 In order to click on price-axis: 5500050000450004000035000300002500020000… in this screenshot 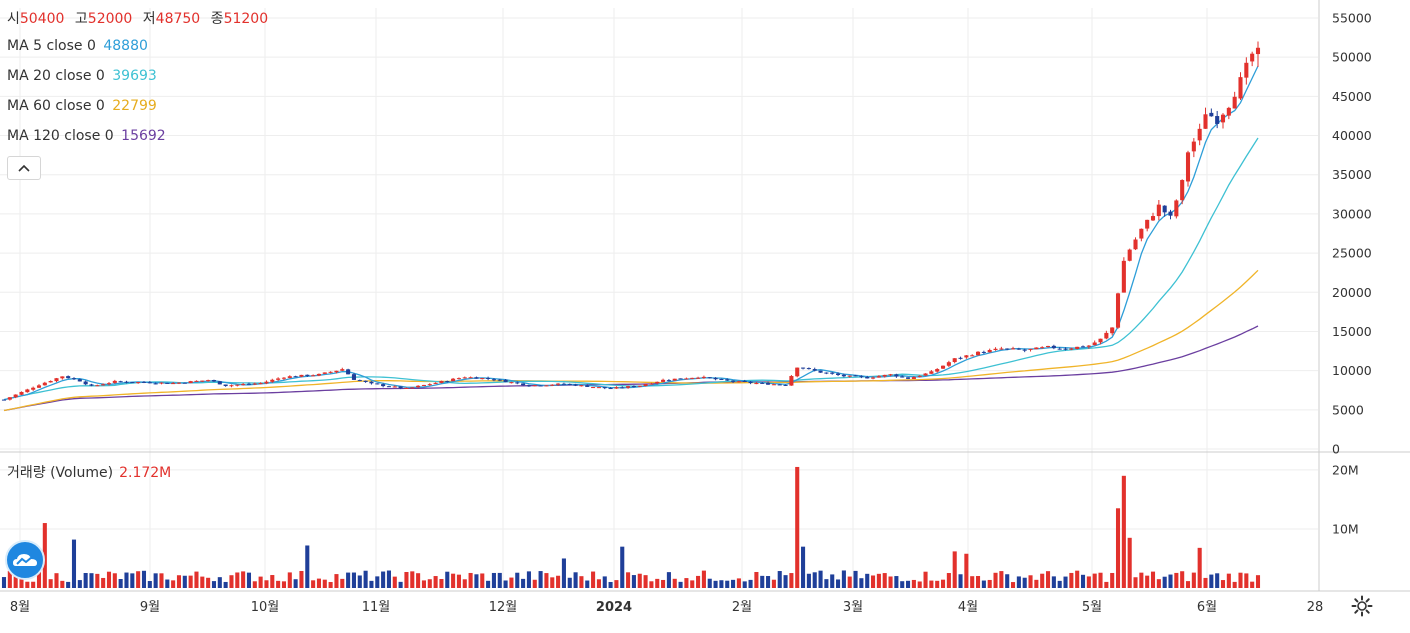, I will do `click(1352, 274)`.